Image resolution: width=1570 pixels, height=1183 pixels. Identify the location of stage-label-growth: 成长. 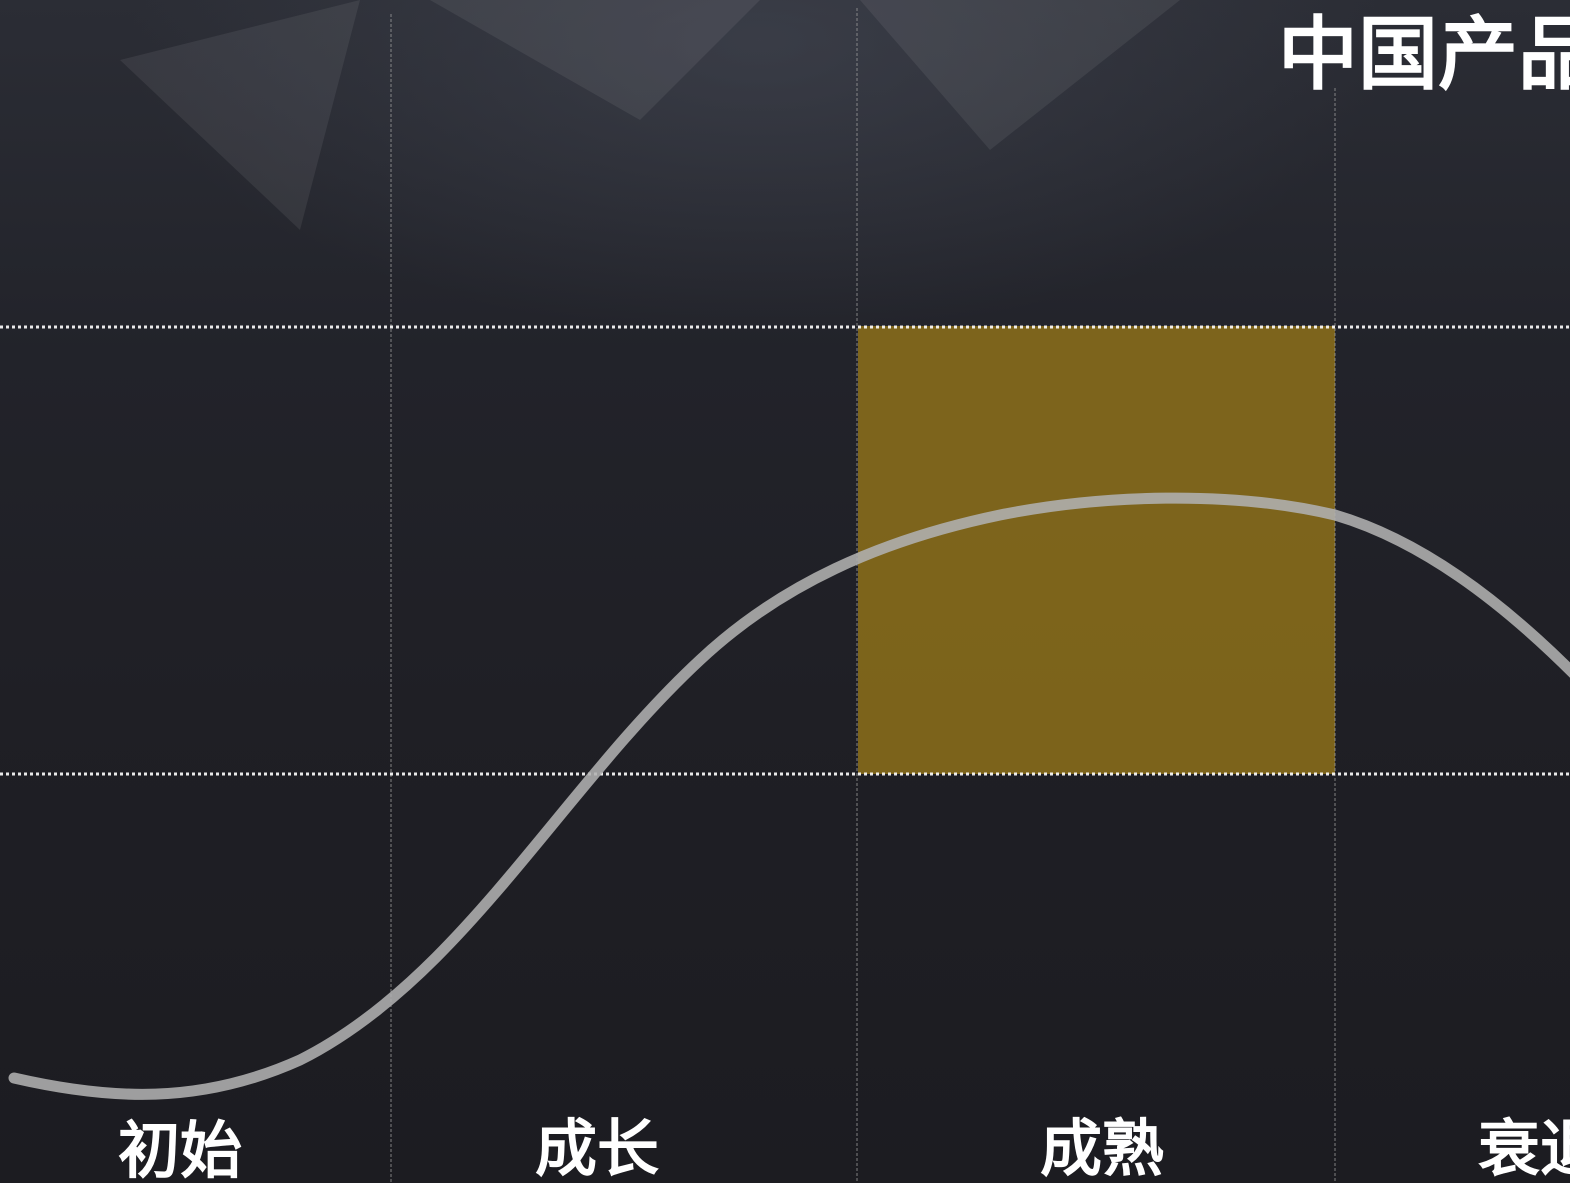
(597, 1147).